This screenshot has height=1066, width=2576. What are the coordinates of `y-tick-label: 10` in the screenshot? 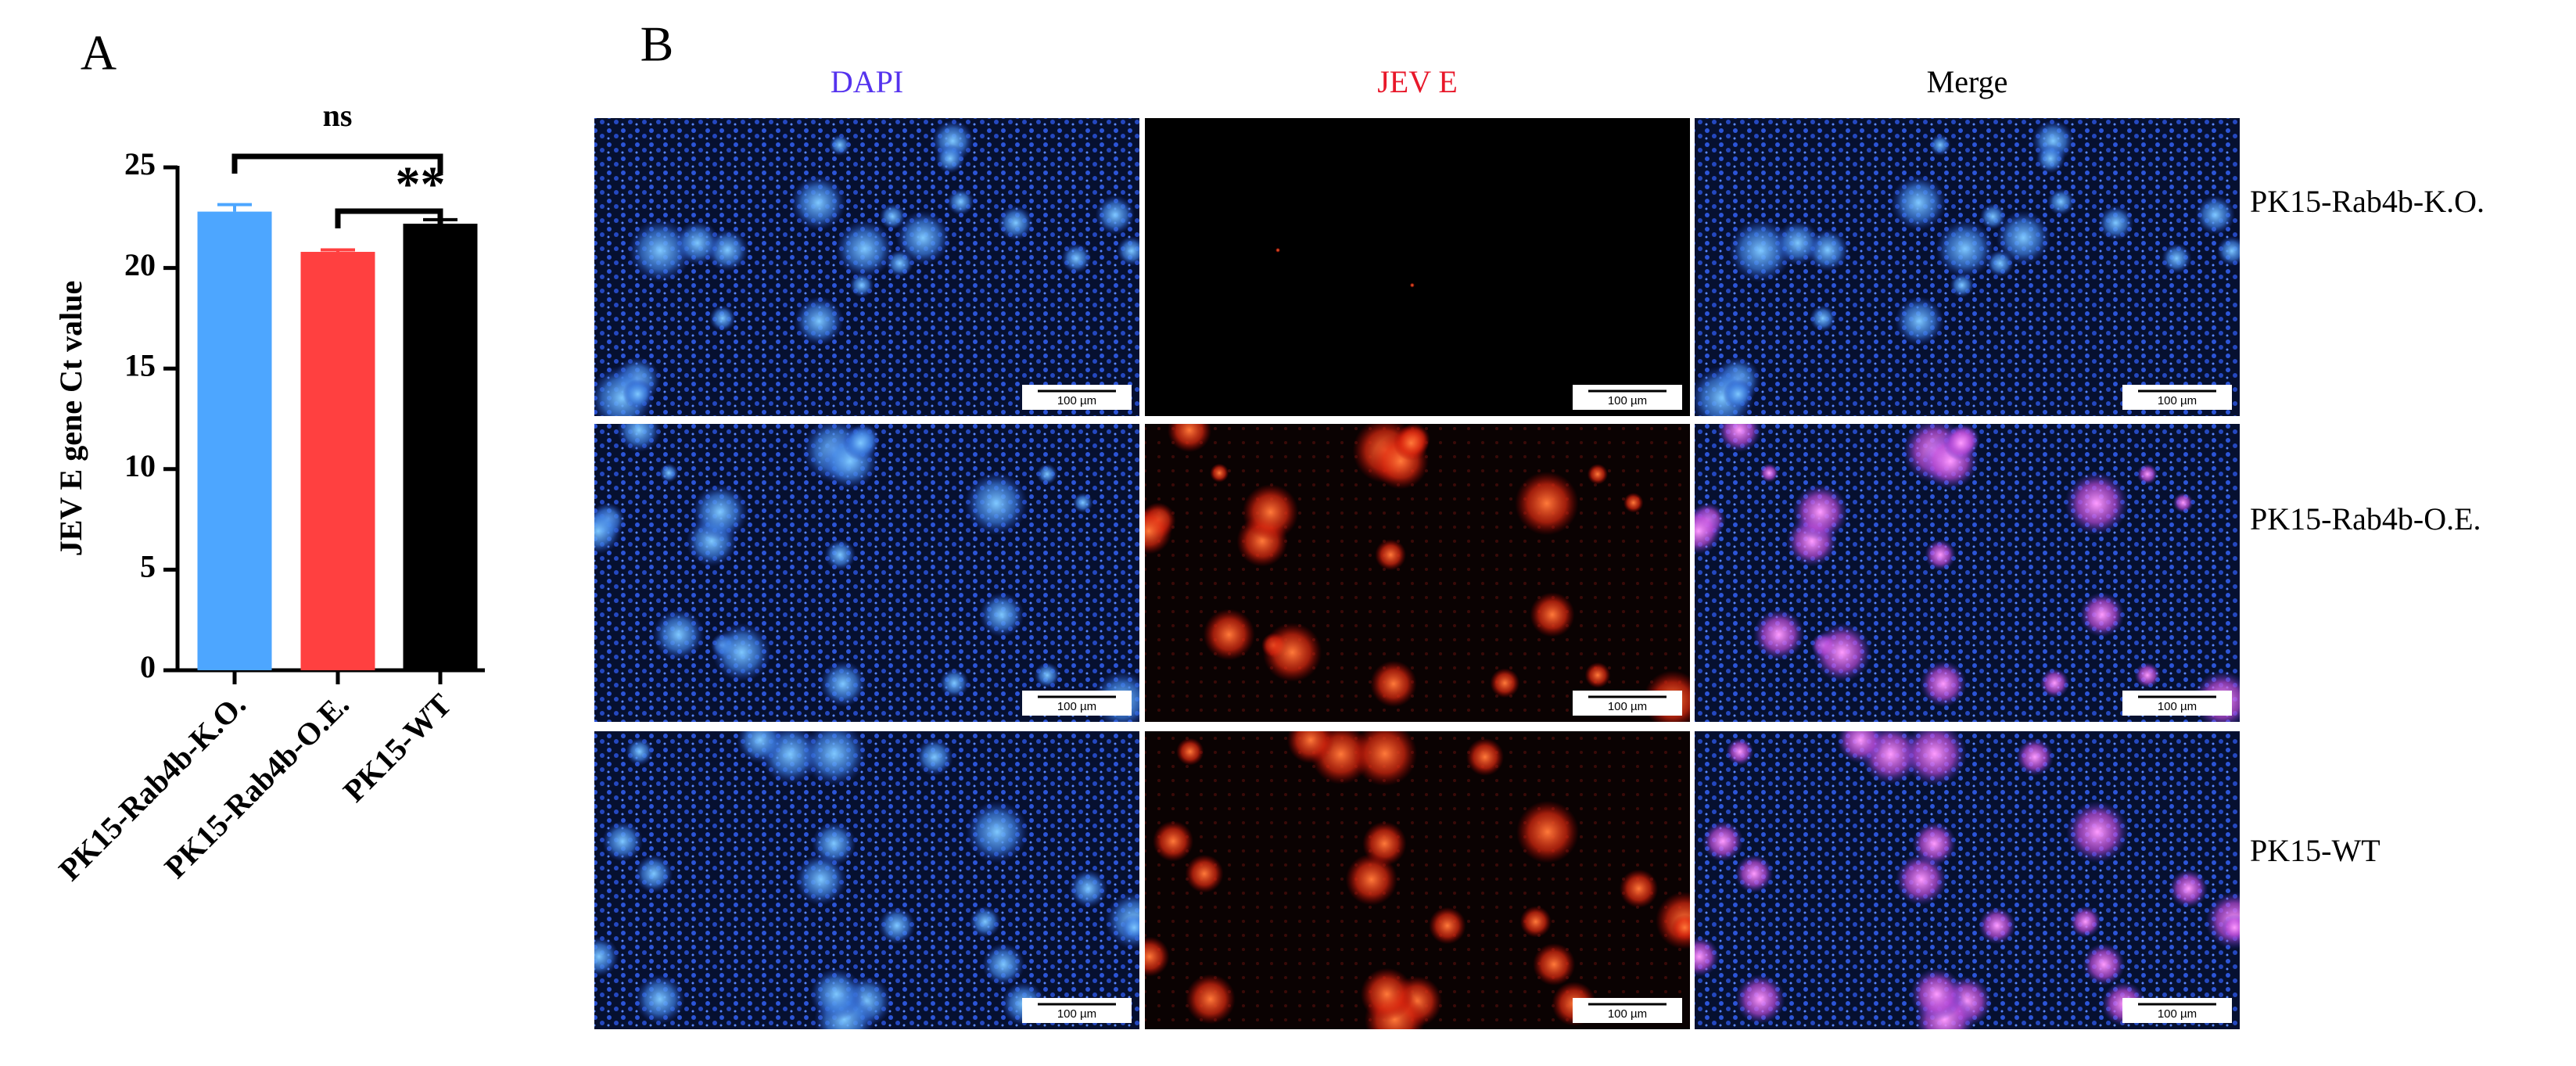 It's located at (140, 465).